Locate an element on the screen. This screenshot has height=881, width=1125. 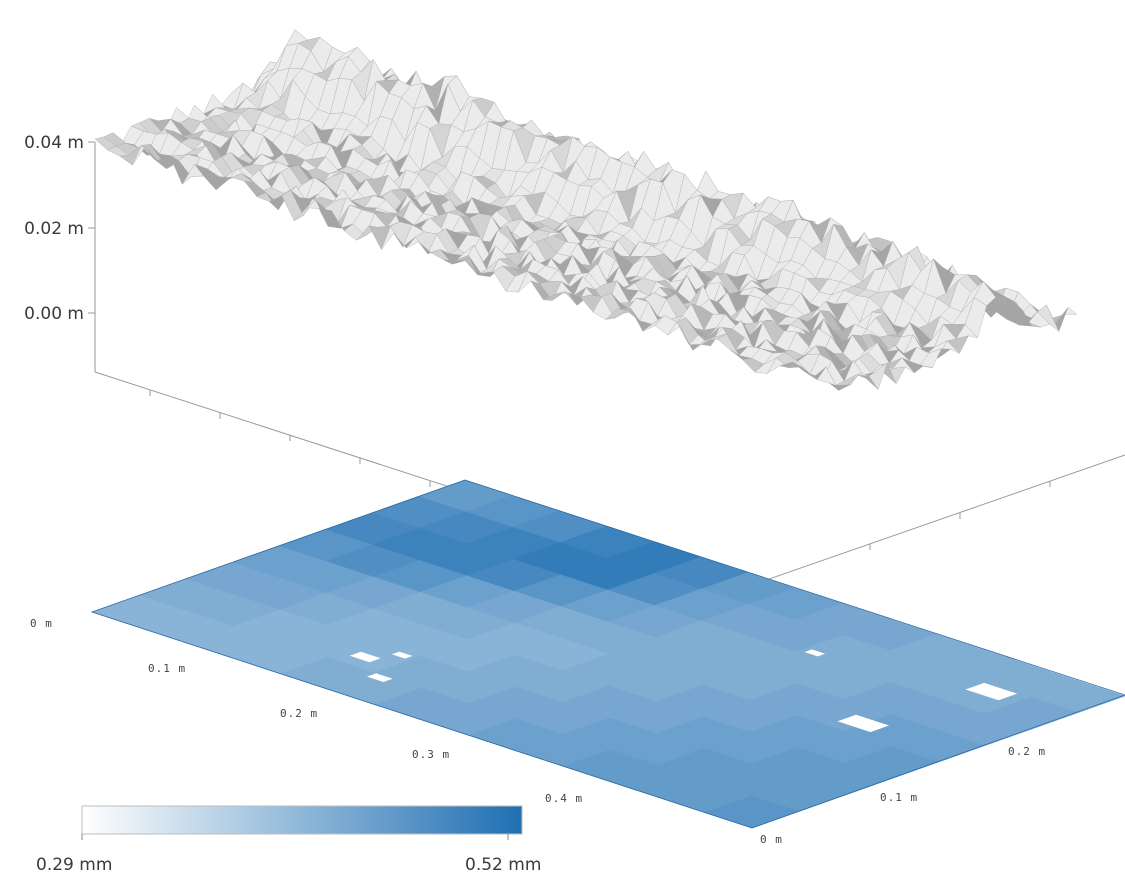
y-tick-label: 0 m is located at coordinates (771, 839).